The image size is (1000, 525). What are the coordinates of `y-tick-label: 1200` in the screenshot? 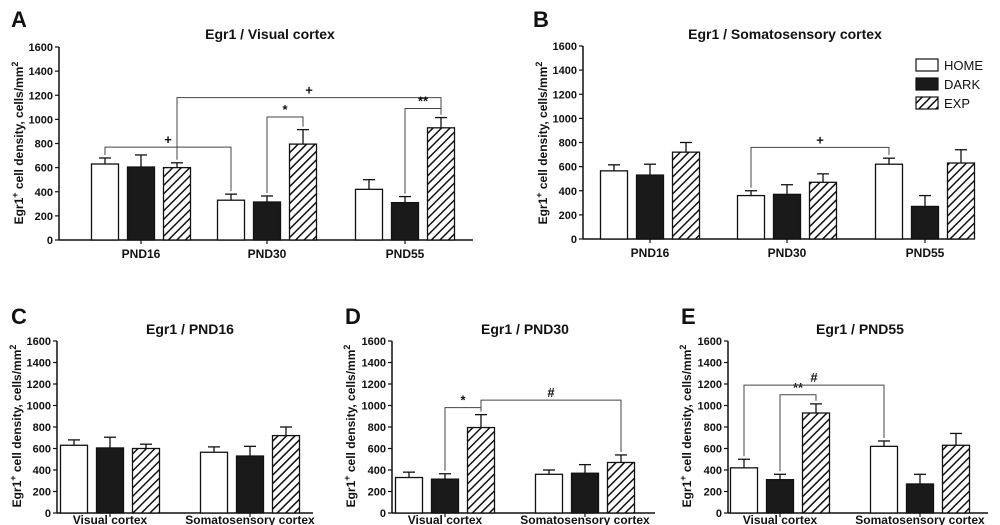 It's located at (39, 385).